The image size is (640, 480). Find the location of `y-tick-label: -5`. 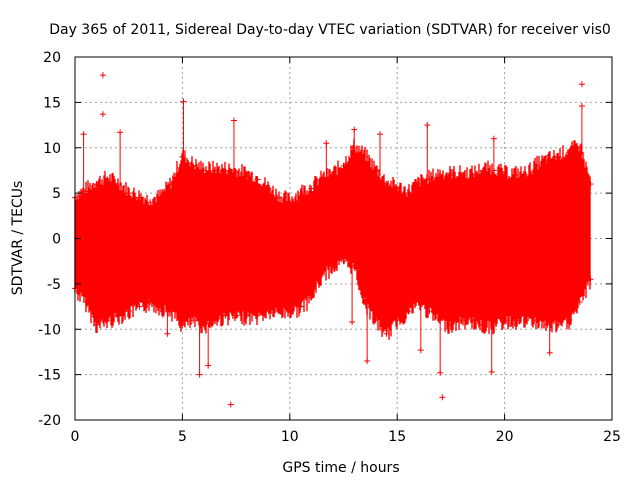

y-tick-label: -5 is located at coordinates (54, 285).